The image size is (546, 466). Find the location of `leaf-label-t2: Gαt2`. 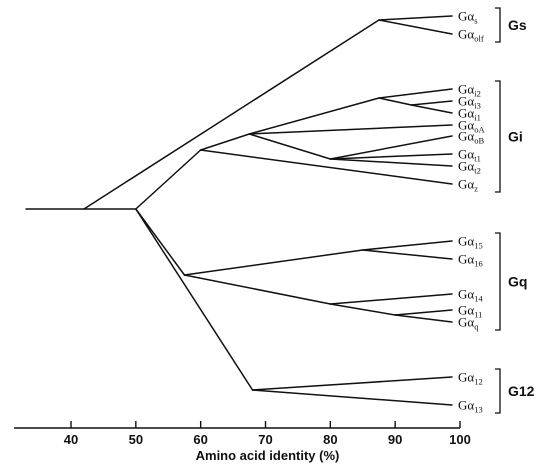

leaf-label-t2: Gαt2 is located at coordinates (469, 167).